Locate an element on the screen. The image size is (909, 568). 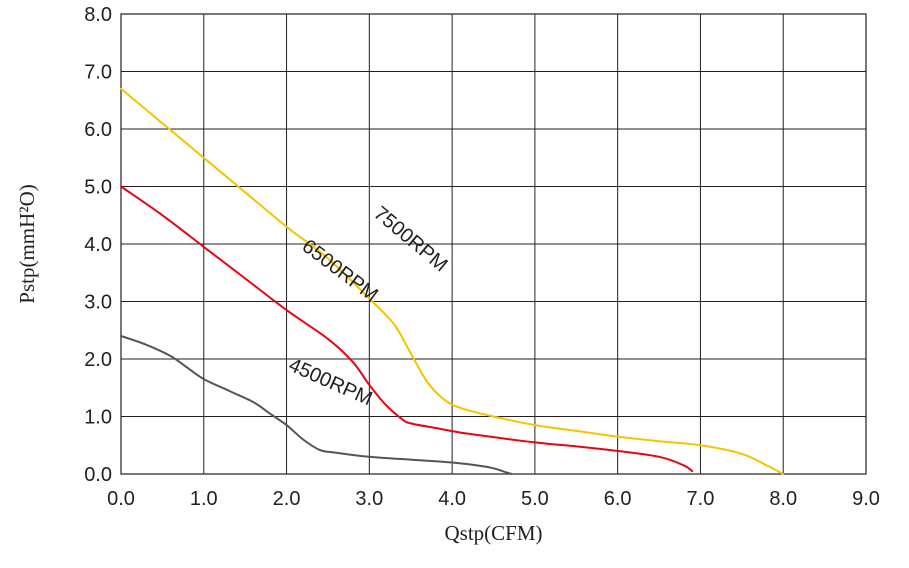
y-tick-label: 6.0 is located at coordinates (98, 130).